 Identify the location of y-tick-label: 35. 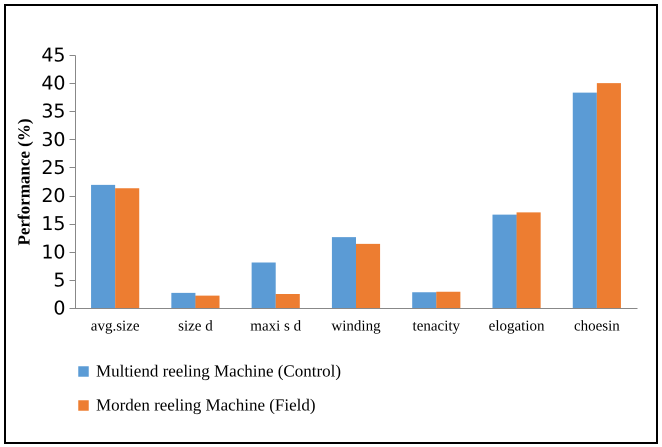
(53, 111).